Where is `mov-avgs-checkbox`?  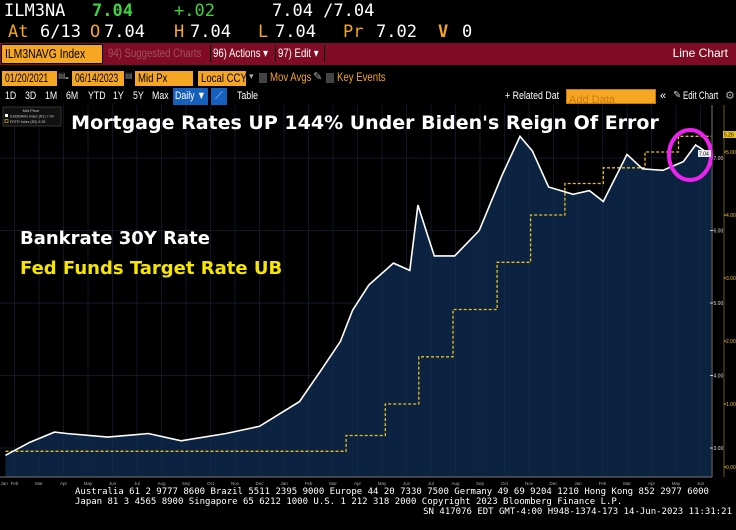
mov-avgs-checkbox is located at coordinates (263, 78).